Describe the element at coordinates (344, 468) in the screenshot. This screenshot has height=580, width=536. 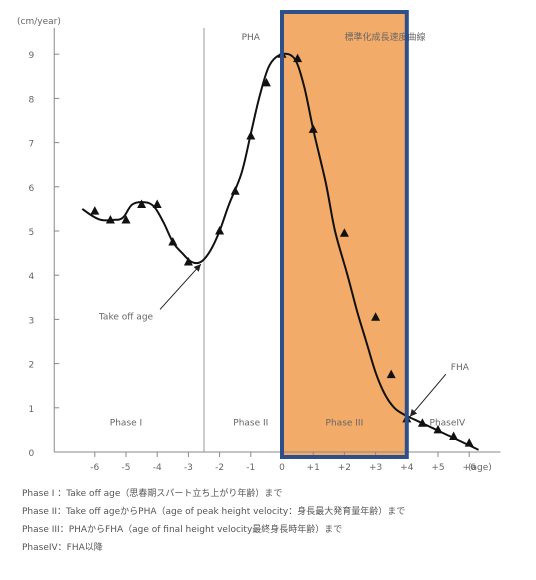
I see `x-tick-label: +2` at that location.